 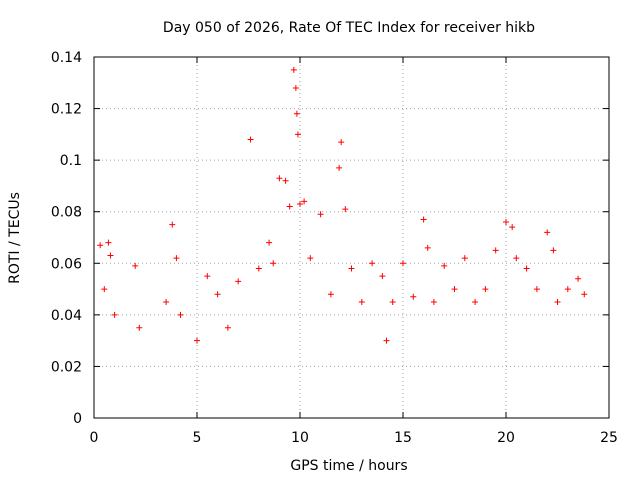 What do you see at coordinates (506, 438) in the screenshot?
I see `x-tick-label: 20` at bounding box center [506, 438].